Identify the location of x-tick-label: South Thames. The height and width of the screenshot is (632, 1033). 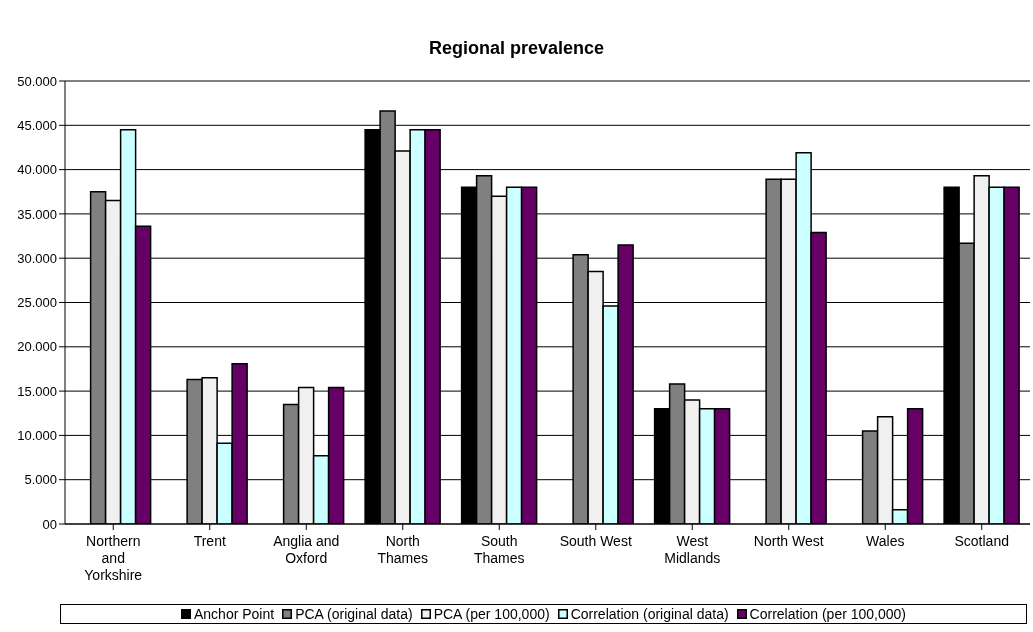
(499, 549).